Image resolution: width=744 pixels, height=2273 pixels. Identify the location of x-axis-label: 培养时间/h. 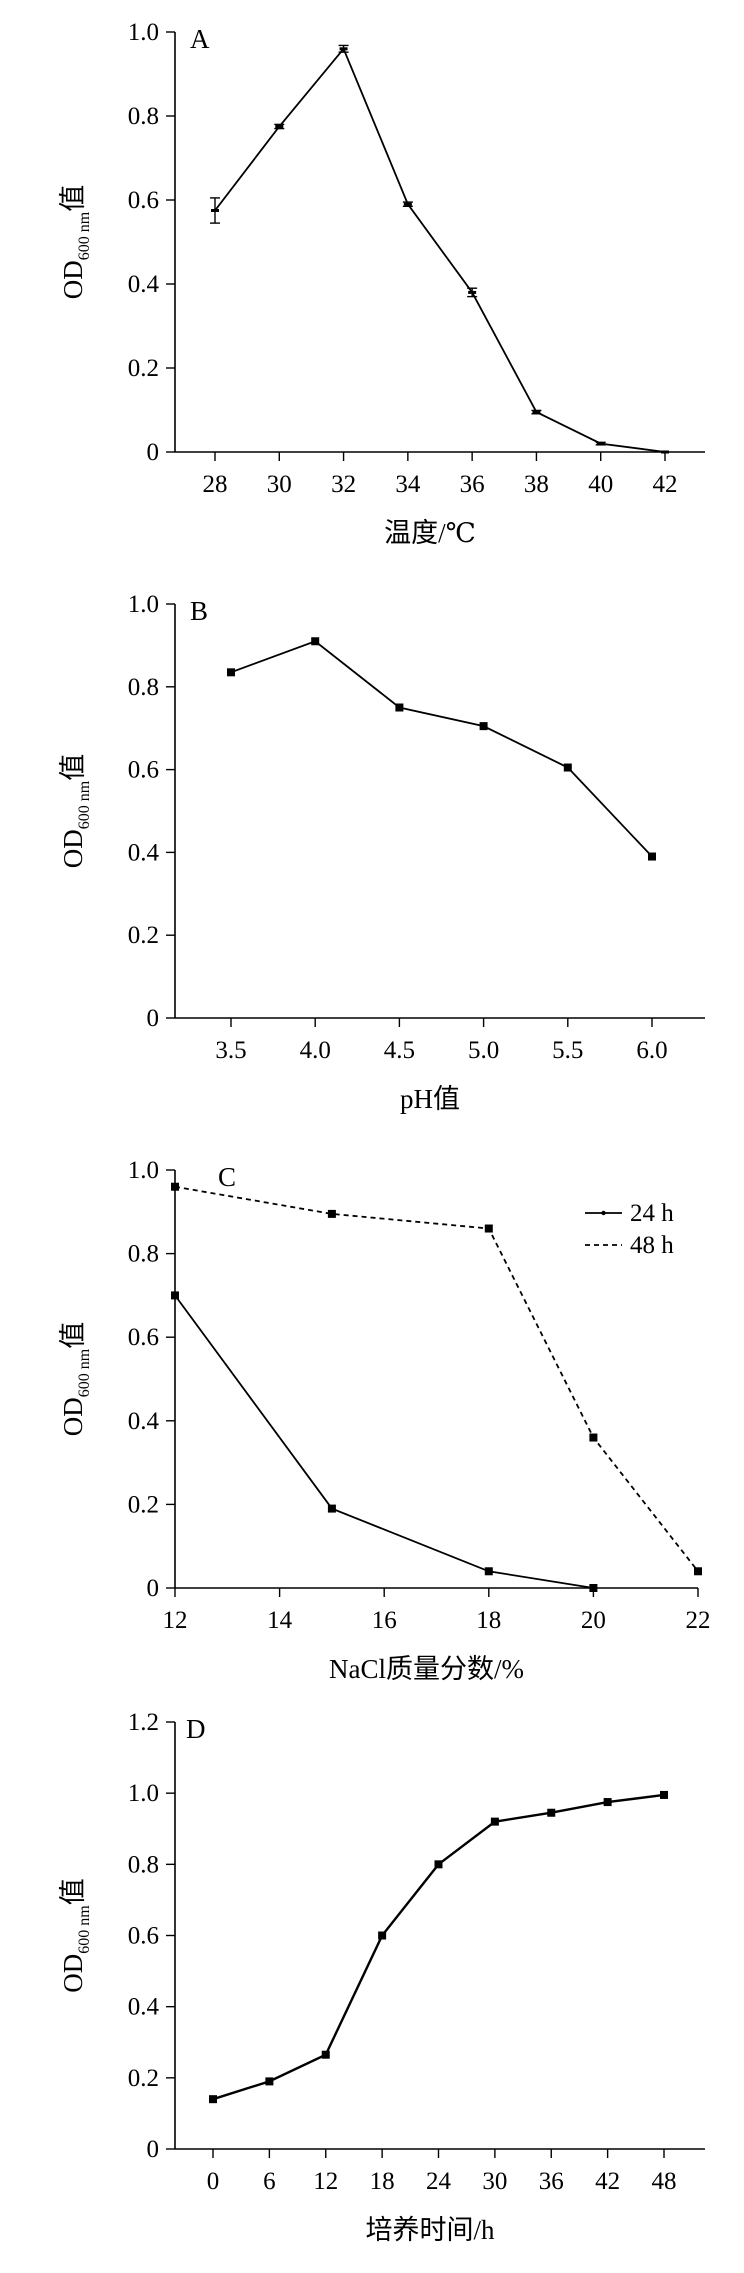
(430, 2230).